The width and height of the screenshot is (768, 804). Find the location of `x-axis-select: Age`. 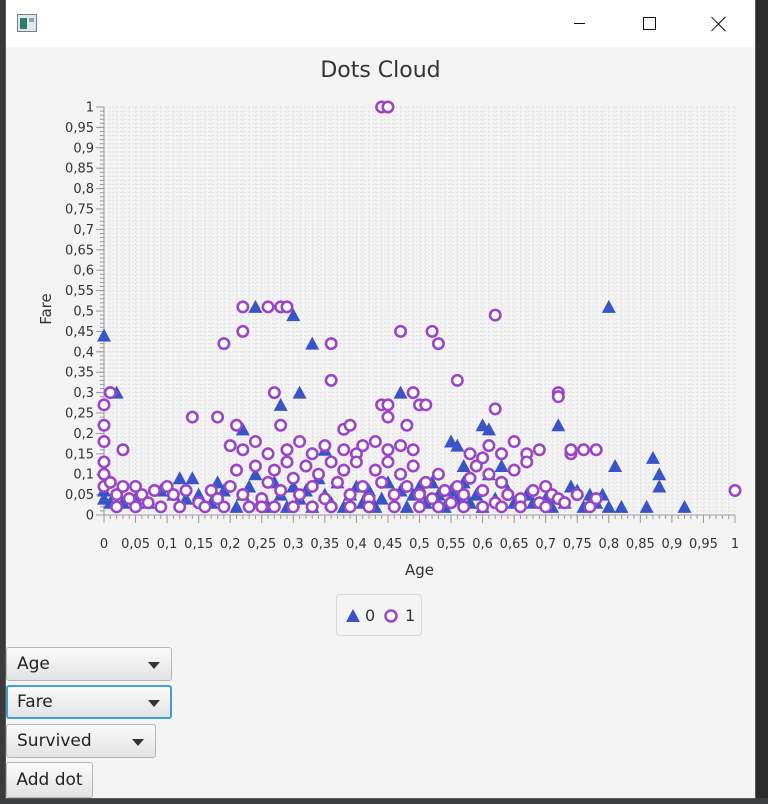

x-axis-select: Age is located at coordinates (89, 664).